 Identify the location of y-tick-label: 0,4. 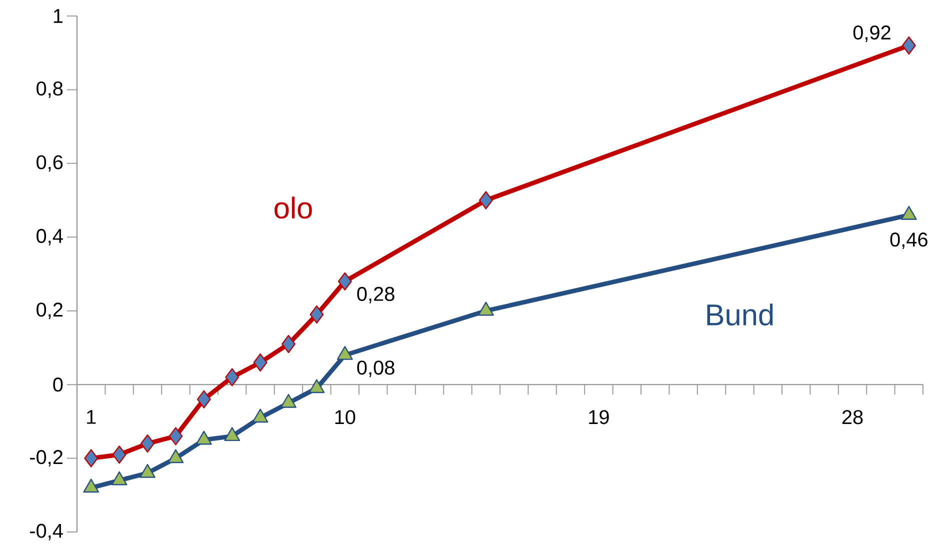
(49, 237).